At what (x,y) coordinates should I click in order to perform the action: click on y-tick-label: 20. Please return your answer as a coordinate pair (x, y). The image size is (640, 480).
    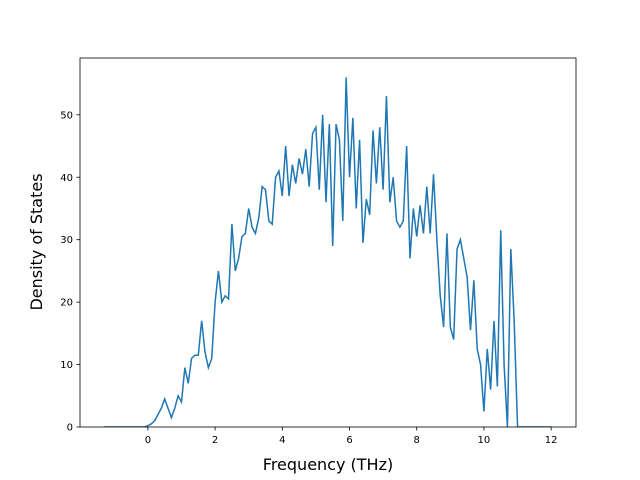
    Looking at the image, I should click on (66, 303).